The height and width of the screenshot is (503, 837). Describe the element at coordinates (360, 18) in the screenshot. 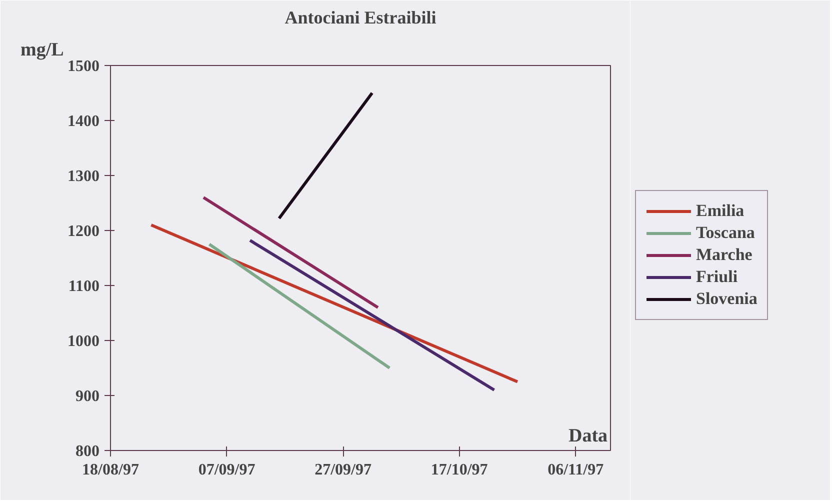

I see `chart-title: Antociani Estraibili` at that location.